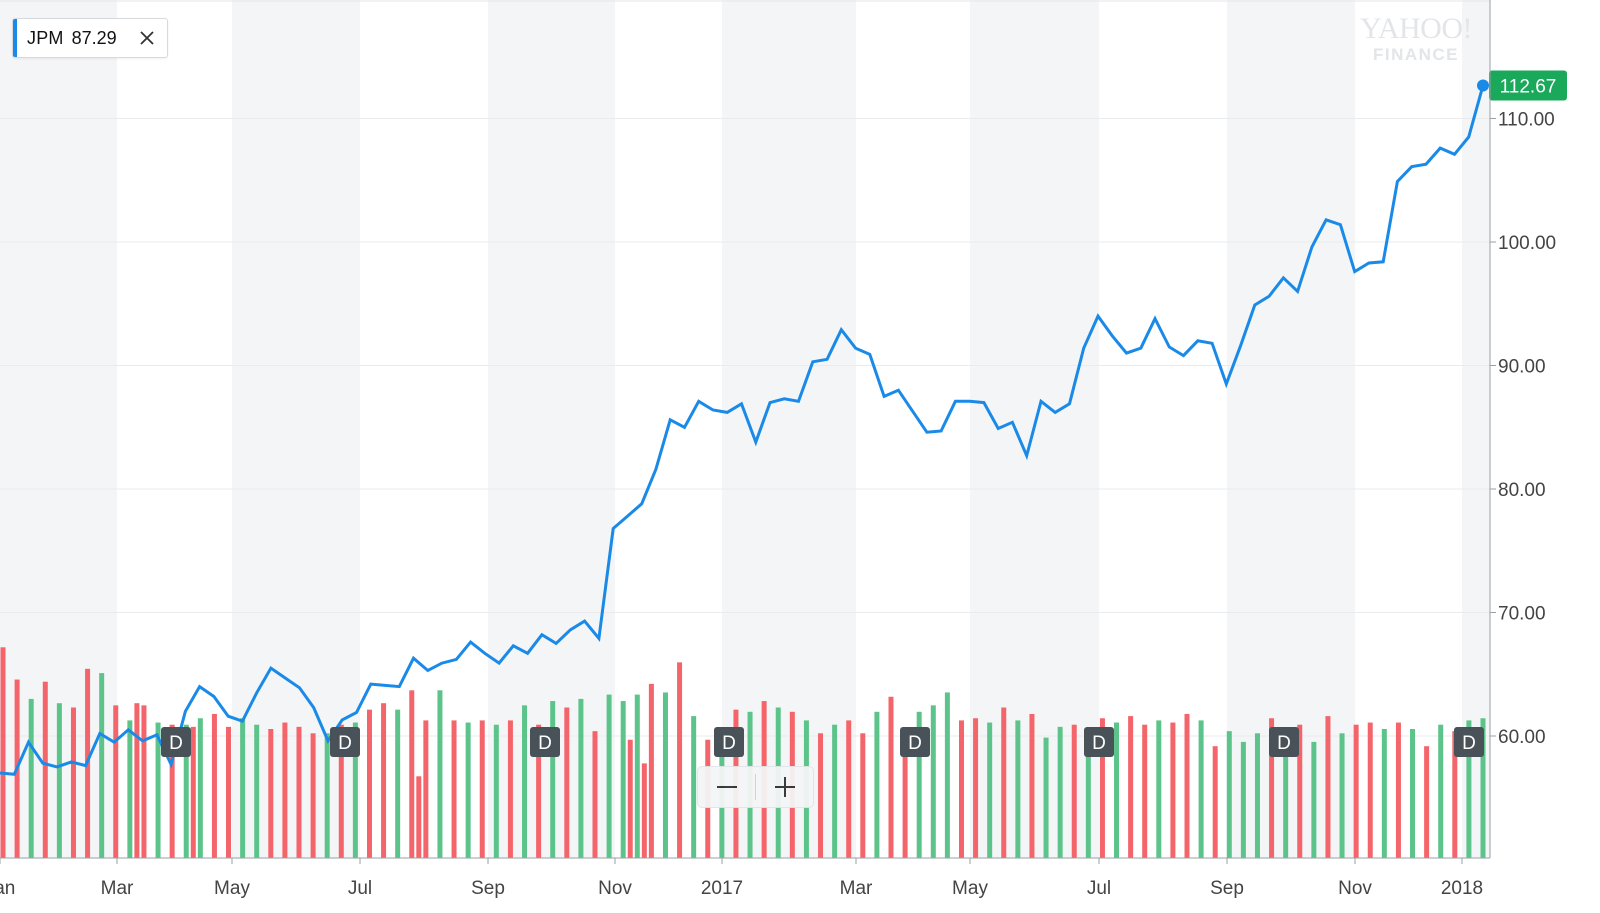 This screenshot has width=1600, height=913. What do you see at coordinates (90, 38) in the screenshot?
I see `symbol-chip: JPM 87.29` at bounding box center [90, 38].